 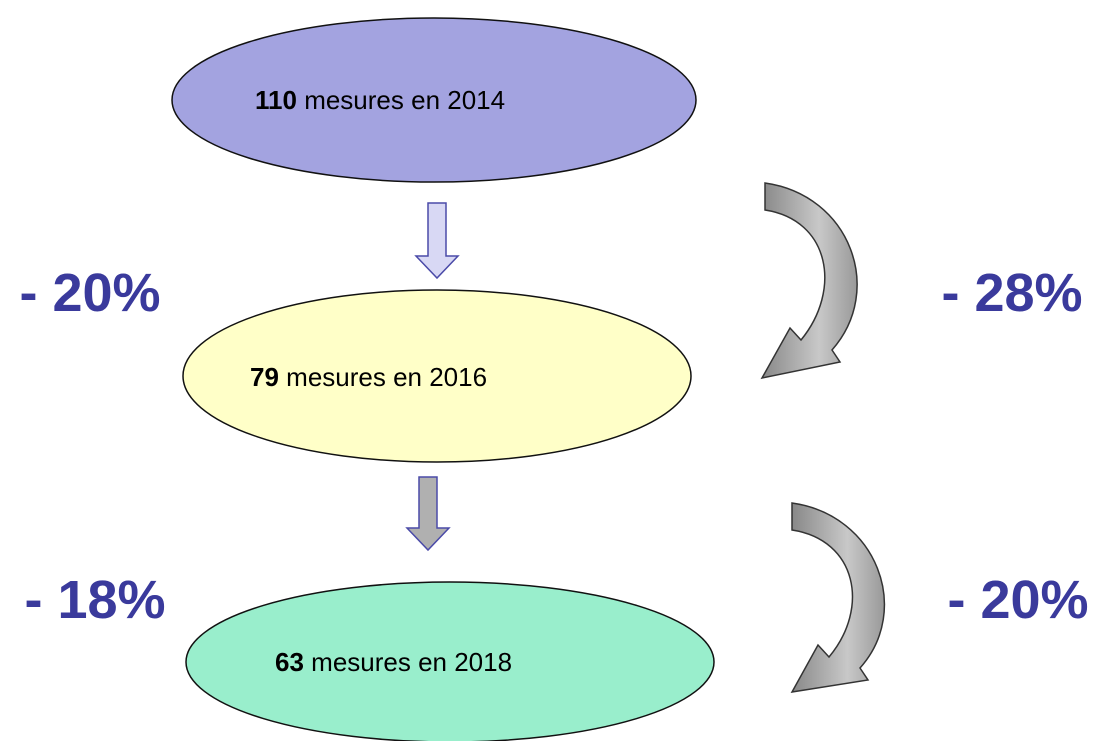 I want to click on left-change: - 18%, so click(x=94, y=600).